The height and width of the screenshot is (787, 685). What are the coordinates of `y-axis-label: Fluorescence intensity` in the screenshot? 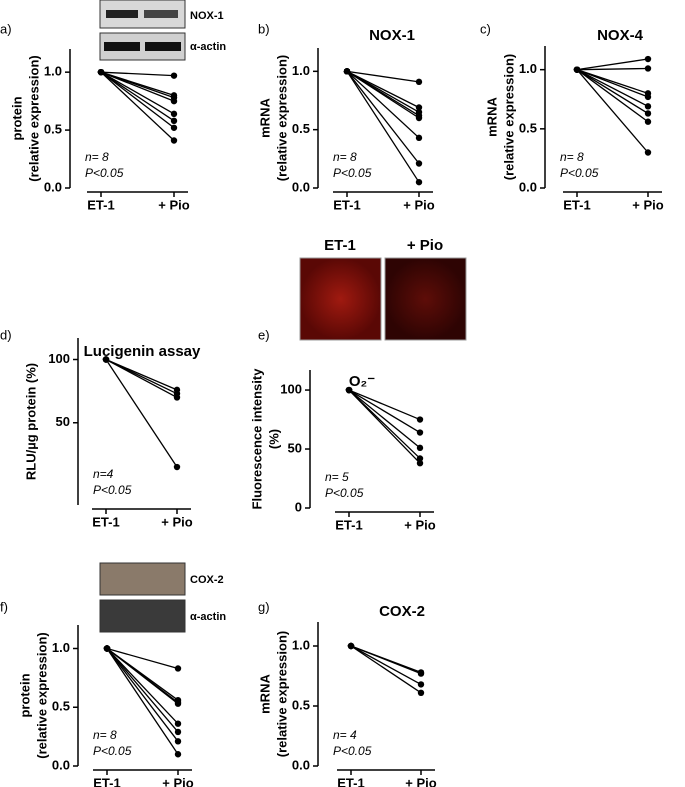 It's located at (256, 439).